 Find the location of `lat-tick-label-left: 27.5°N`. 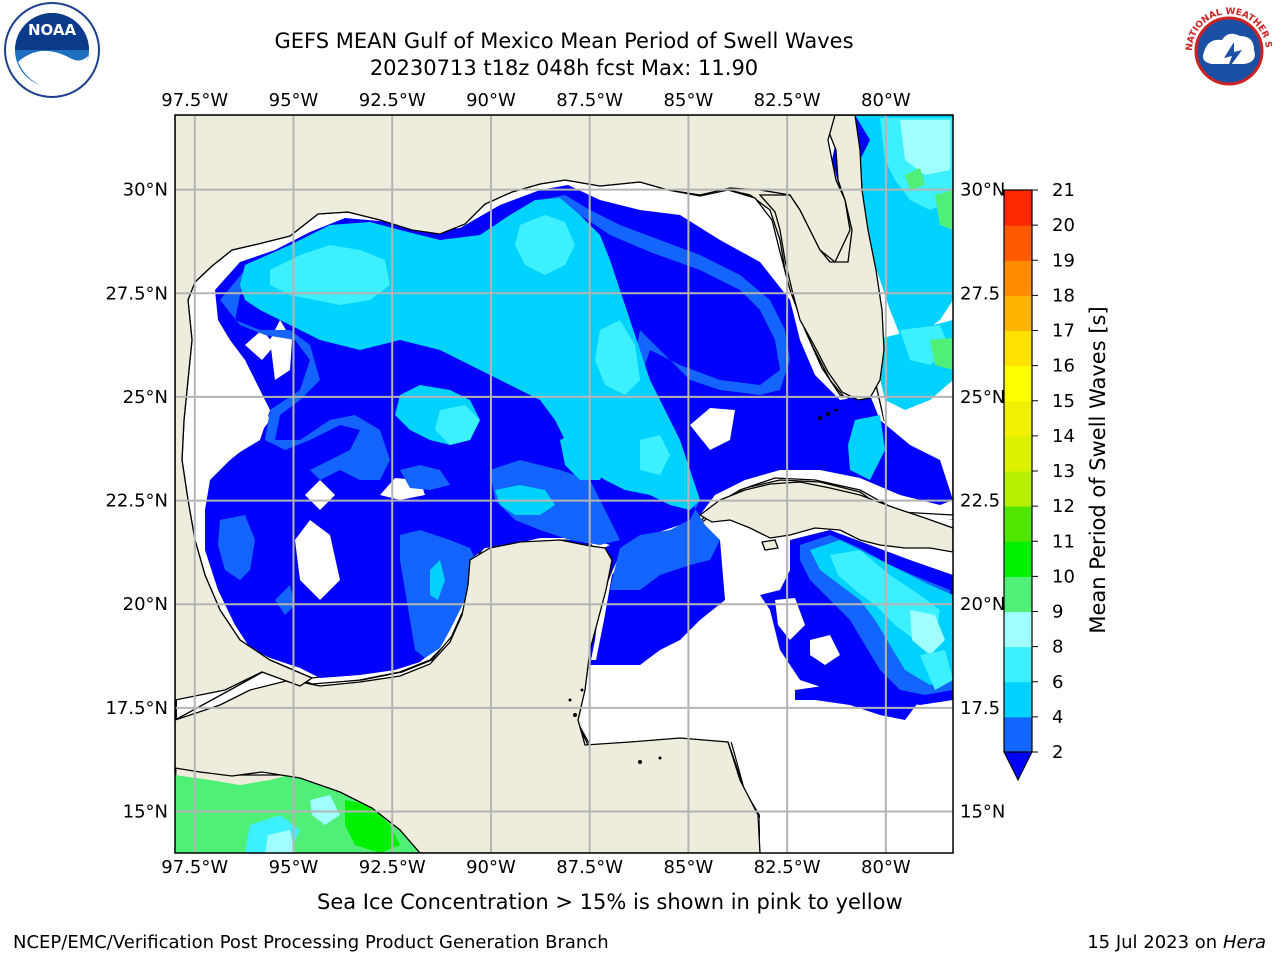

lat-tick-label-left: 27.5°N is located at coordinates (136, 293).